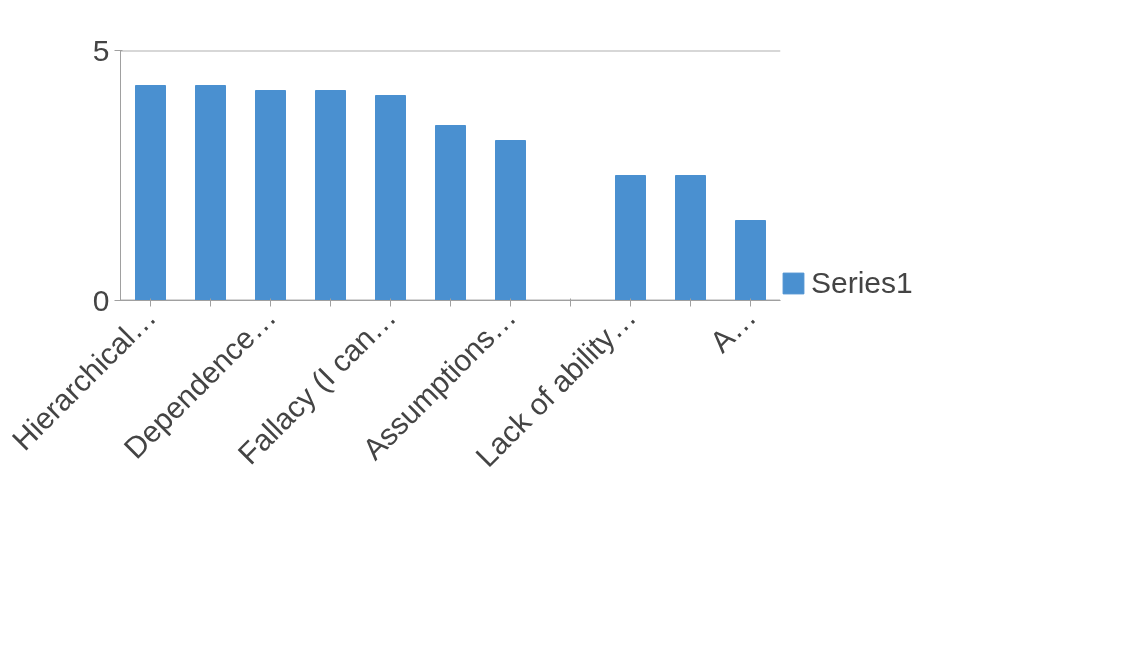  Describe the element at coordinates (101, 50) in the screenshot. I see `y-tick-label: 5` at that location.